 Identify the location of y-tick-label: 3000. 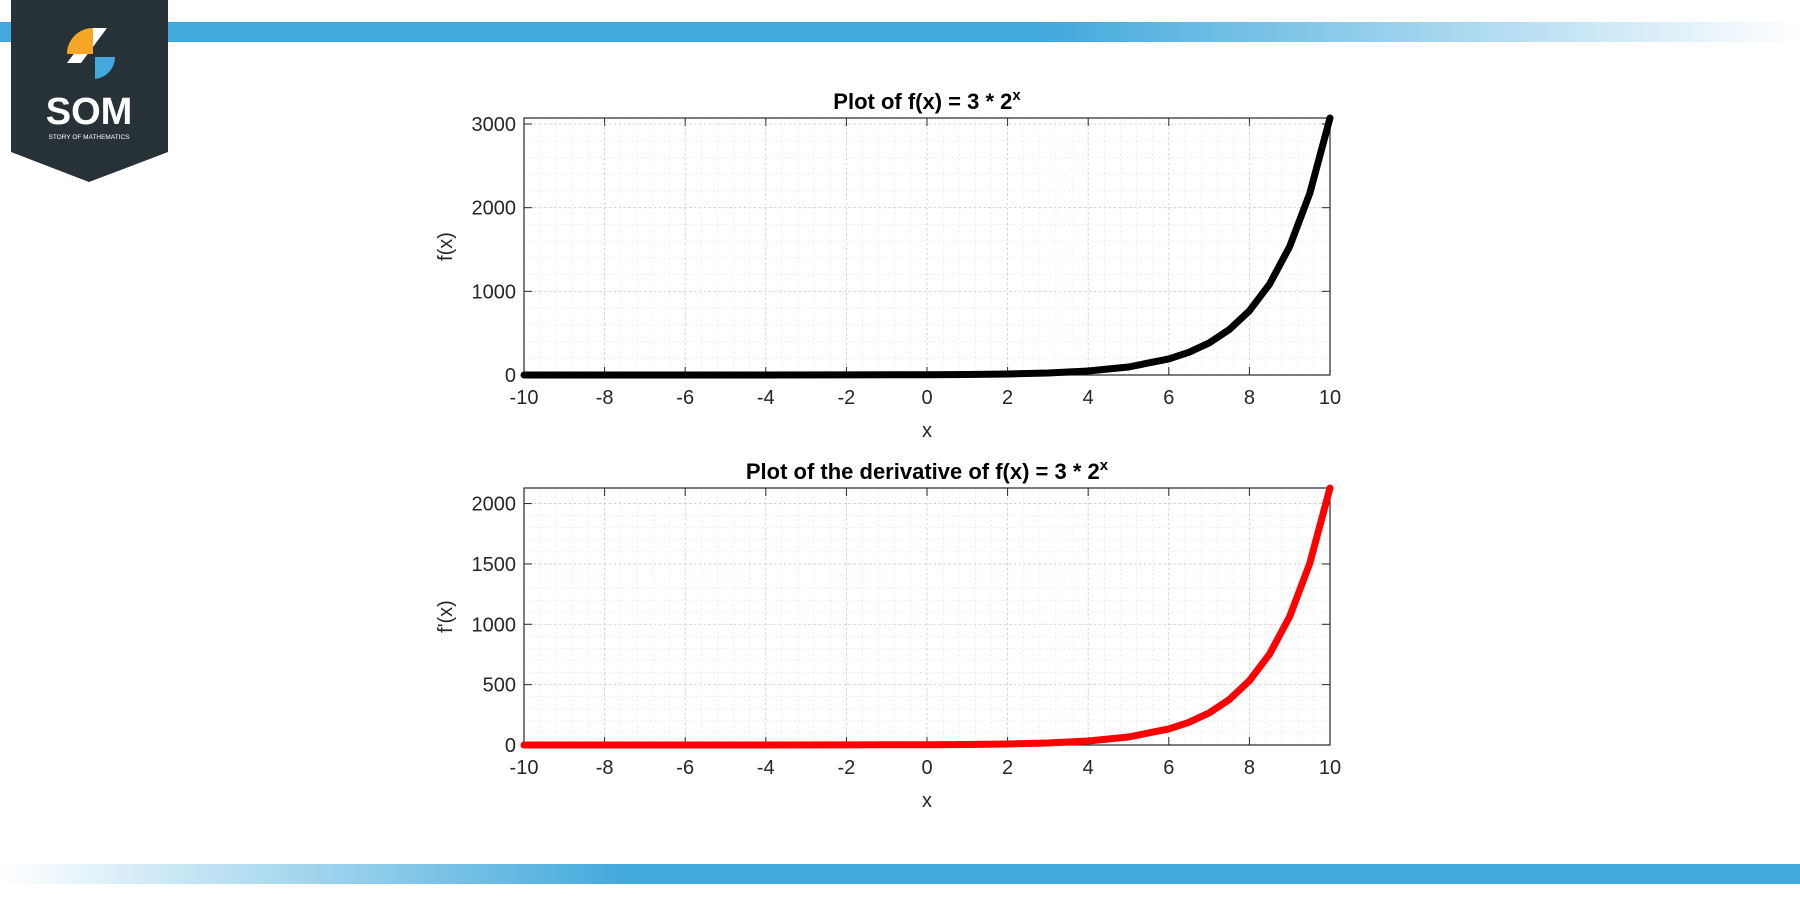
(494, 125).